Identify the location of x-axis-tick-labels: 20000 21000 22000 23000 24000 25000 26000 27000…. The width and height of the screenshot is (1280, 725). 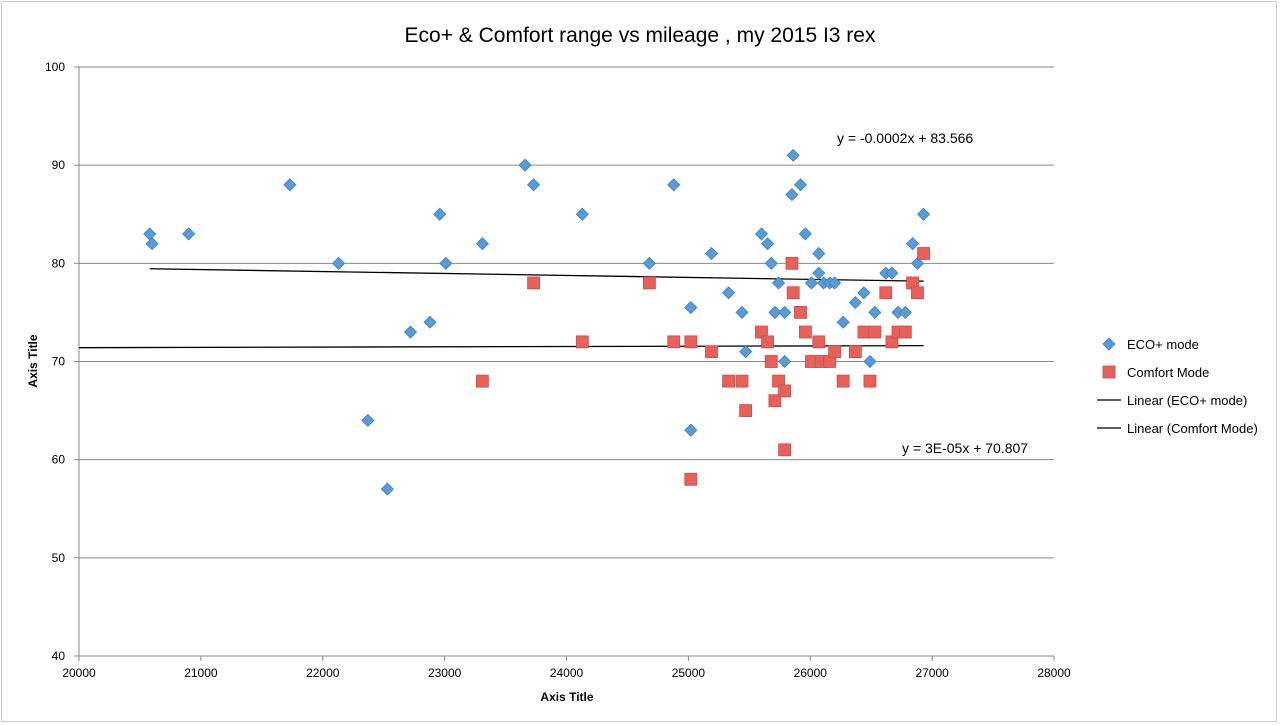
(566, 673).